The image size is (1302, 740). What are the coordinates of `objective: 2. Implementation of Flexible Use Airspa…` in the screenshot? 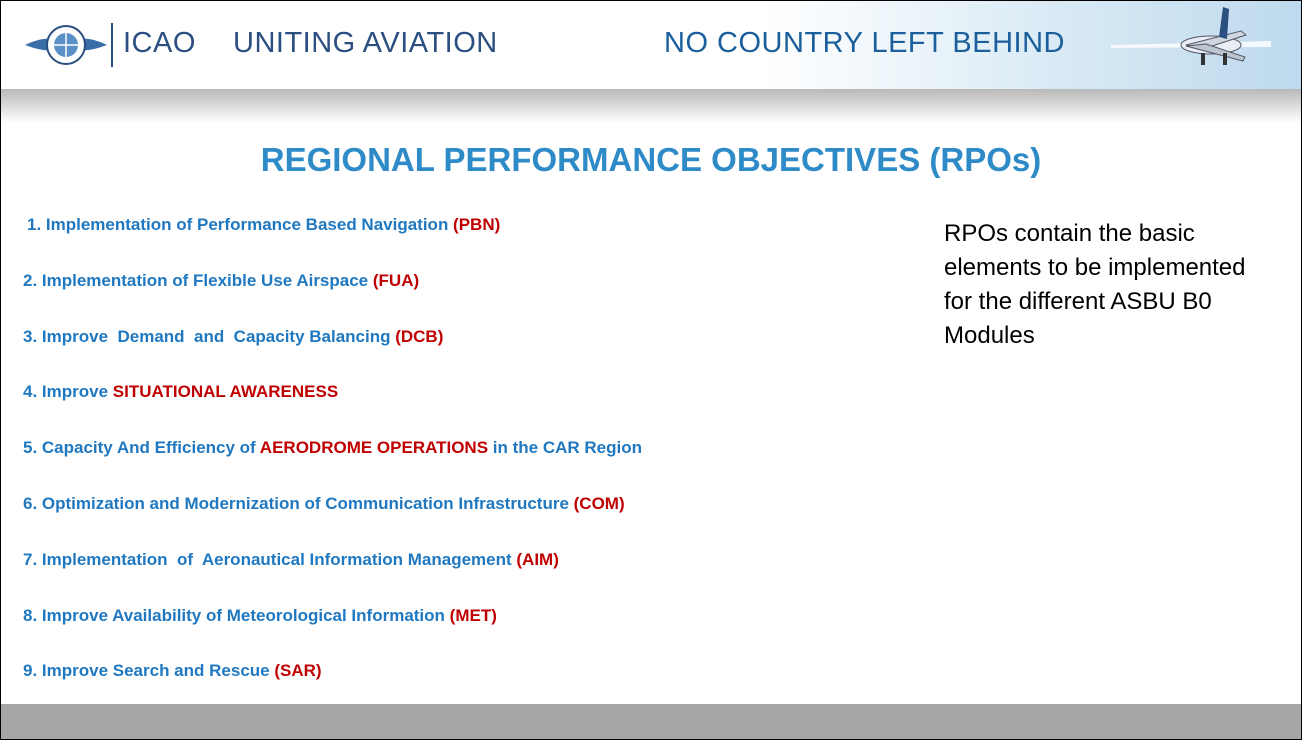 It's located at (221, 281).